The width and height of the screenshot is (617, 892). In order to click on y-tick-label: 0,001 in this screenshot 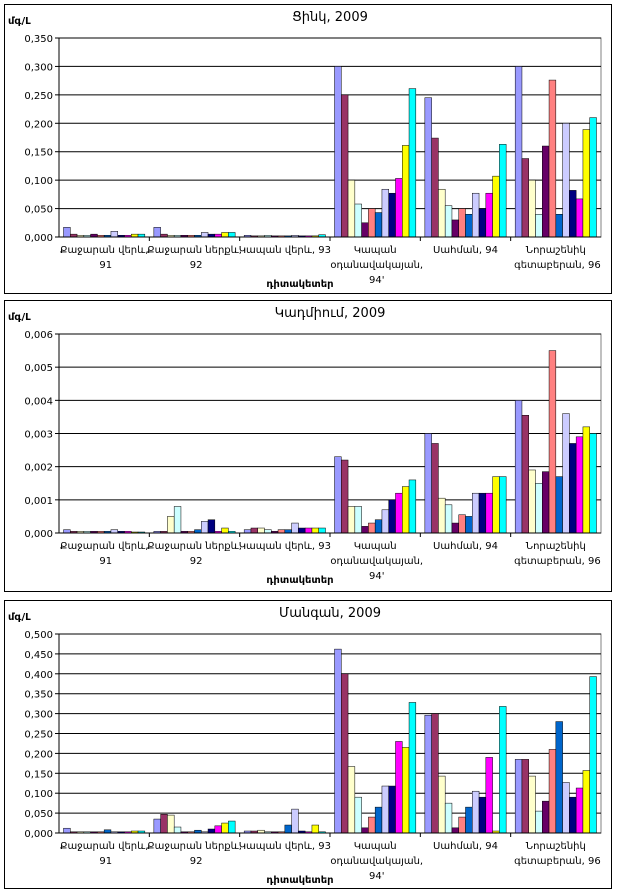, I will do `click(38, 501)`.